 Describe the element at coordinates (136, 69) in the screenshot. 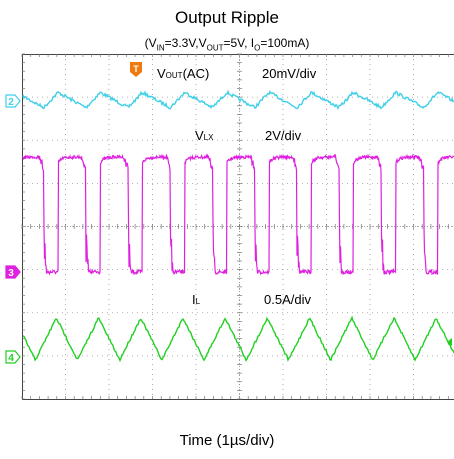

I see `trigger-marker-label: T` at that location.